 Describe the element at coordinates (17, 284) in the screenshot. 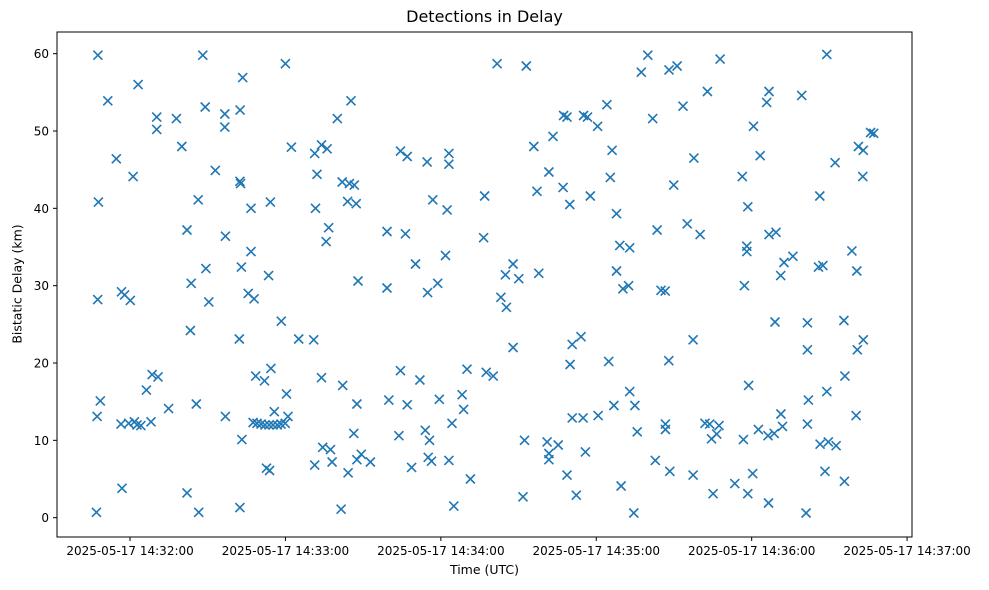

I see `y-axis-label: Bistatic Delay (km)` at that location.